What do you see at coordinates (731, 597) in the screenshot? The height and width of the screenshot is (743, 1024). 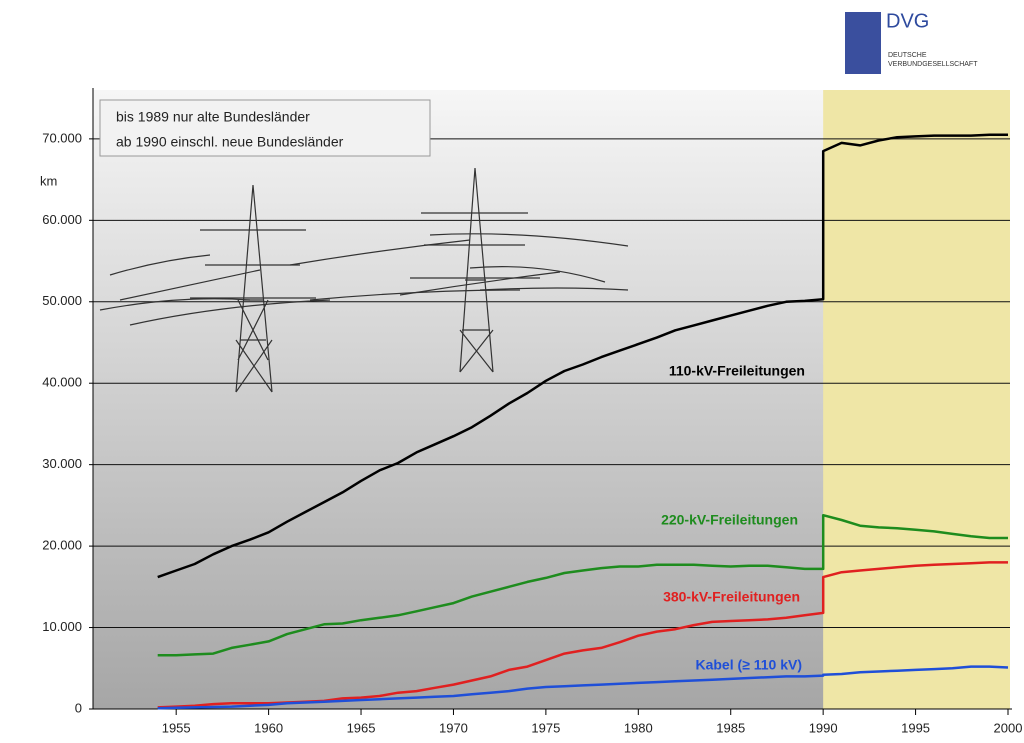 I see `series-label: 380-kV-Freileitungen` at bounding box center [731, 597].